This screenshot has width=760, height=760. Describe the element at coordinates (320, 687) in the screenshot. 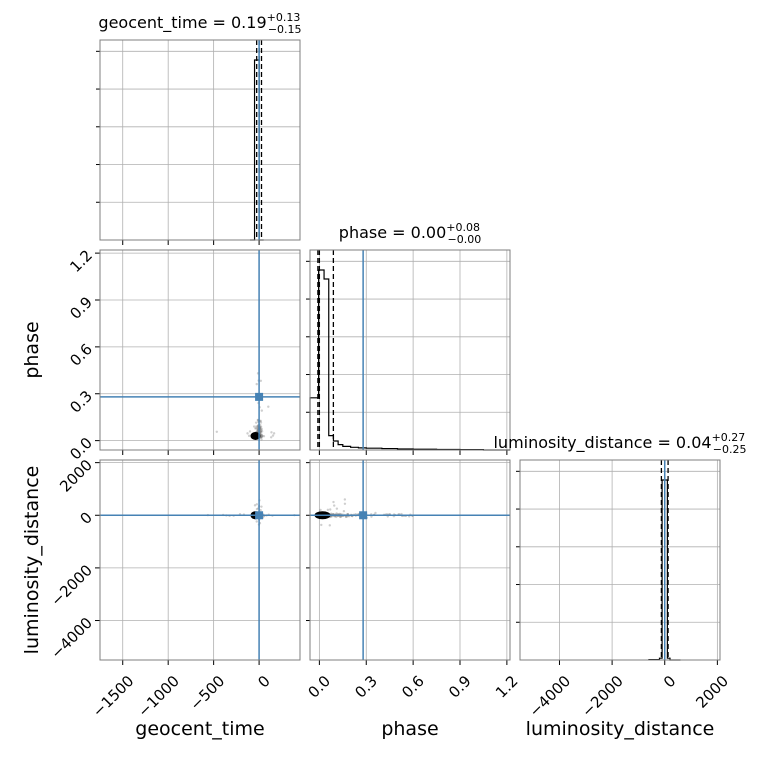

I see `x-tick-label: 0.0` at that location.